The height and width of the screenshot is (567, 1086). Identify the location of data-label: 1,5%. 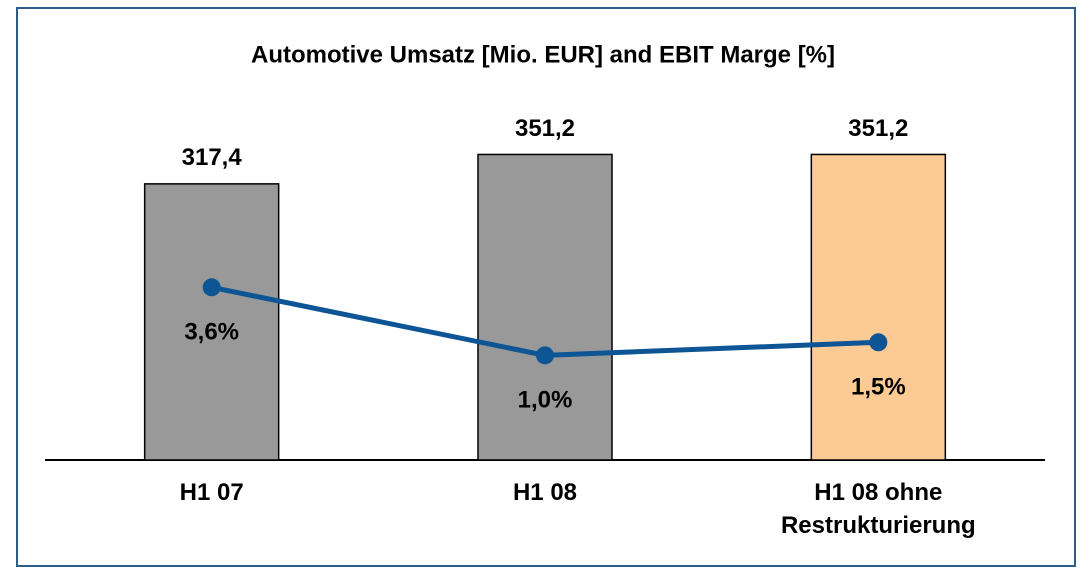
(878, 387).